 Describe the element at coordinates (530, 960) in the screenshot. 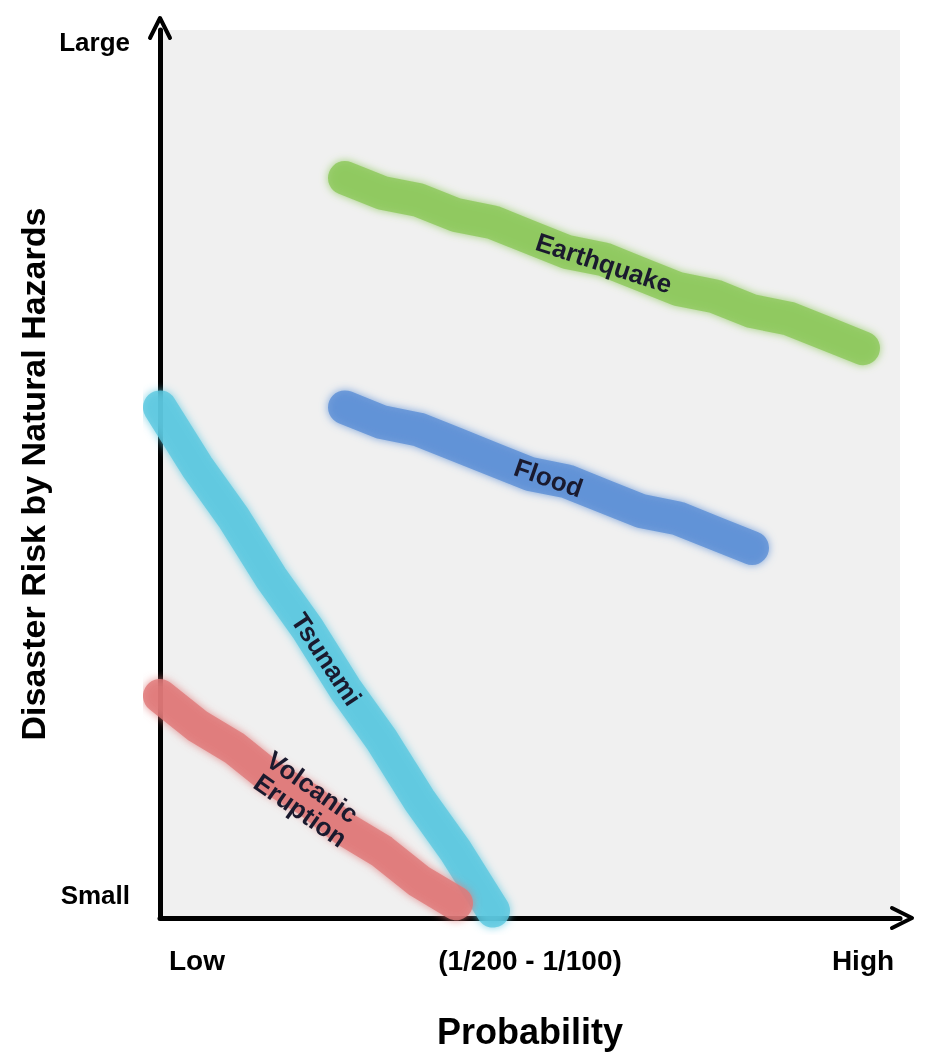

I see `x-tick-label: (1/200 - 1/100)` at that location.